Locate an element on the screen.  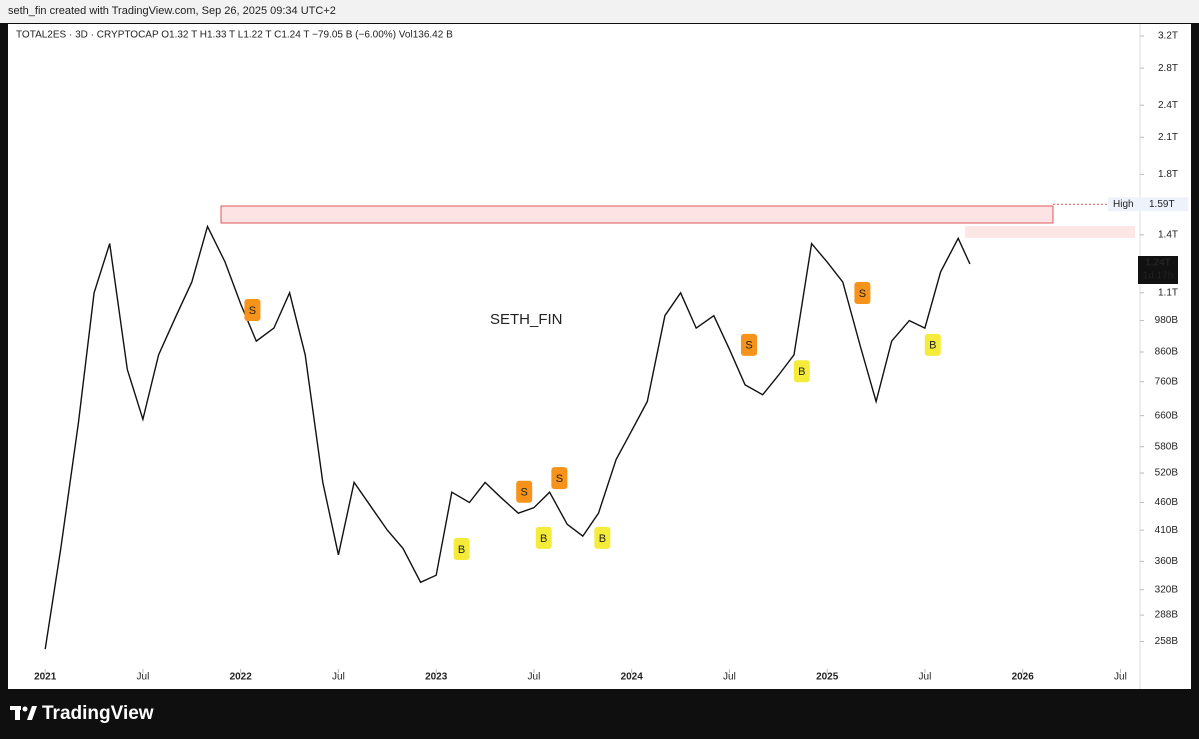
y-tick-label: 1.1T is located at coordinates (1168, 292).